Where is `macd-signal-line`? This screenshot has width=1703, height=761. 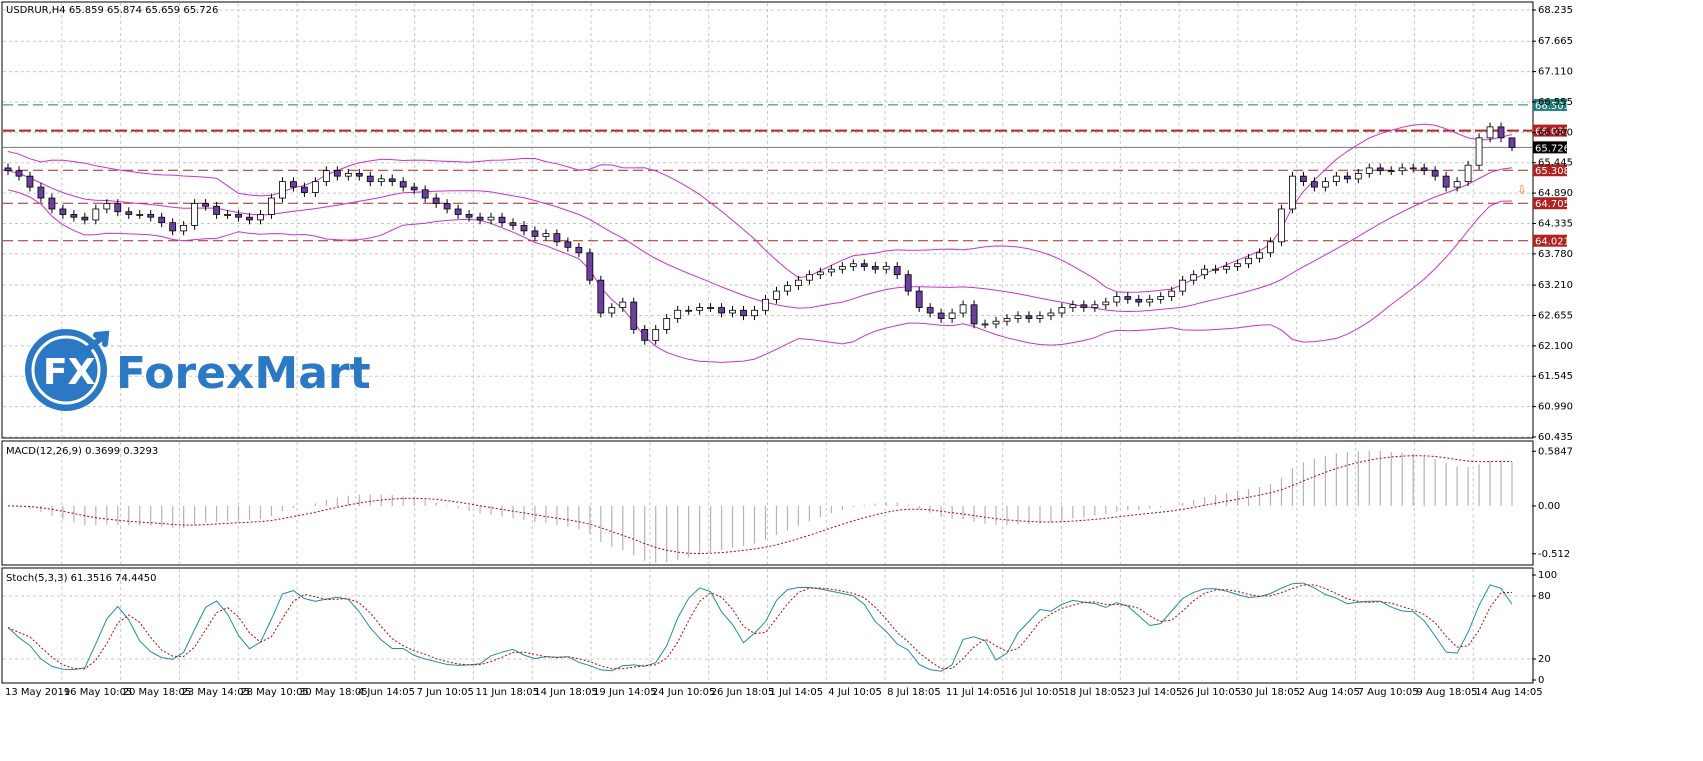
macd-signal-line is located at coordinates (760, 505).